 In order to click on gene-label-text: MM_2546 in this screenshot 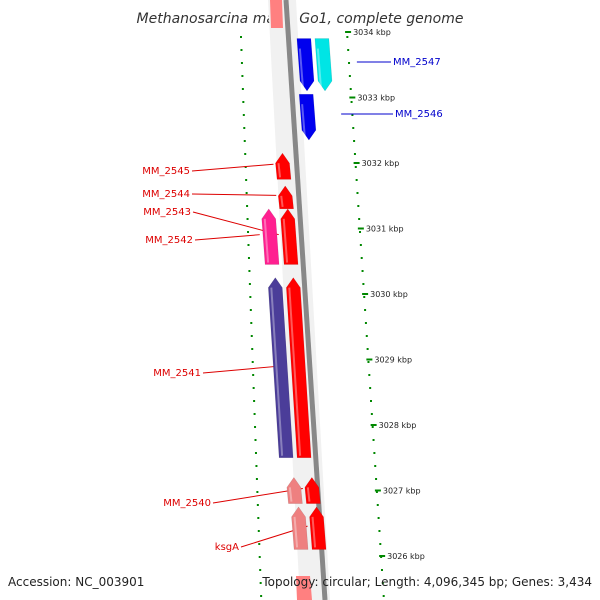, I will do `click(419, 114)`.